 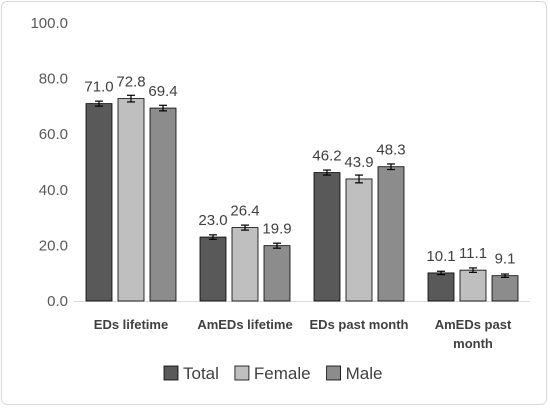 What do you see at coordinates (244, 211) in the screenshot?
I see `data-label: 26.4` at bounding box center [244, 211].